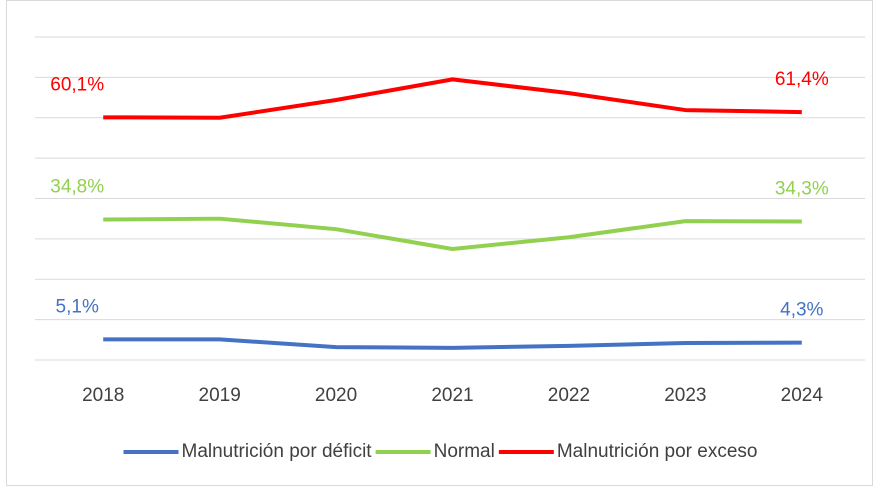 The image size is (873, 486). Describe the element at coordinates (77, 306) in the screenshot. I see `data-label: 5,1%` at that location.